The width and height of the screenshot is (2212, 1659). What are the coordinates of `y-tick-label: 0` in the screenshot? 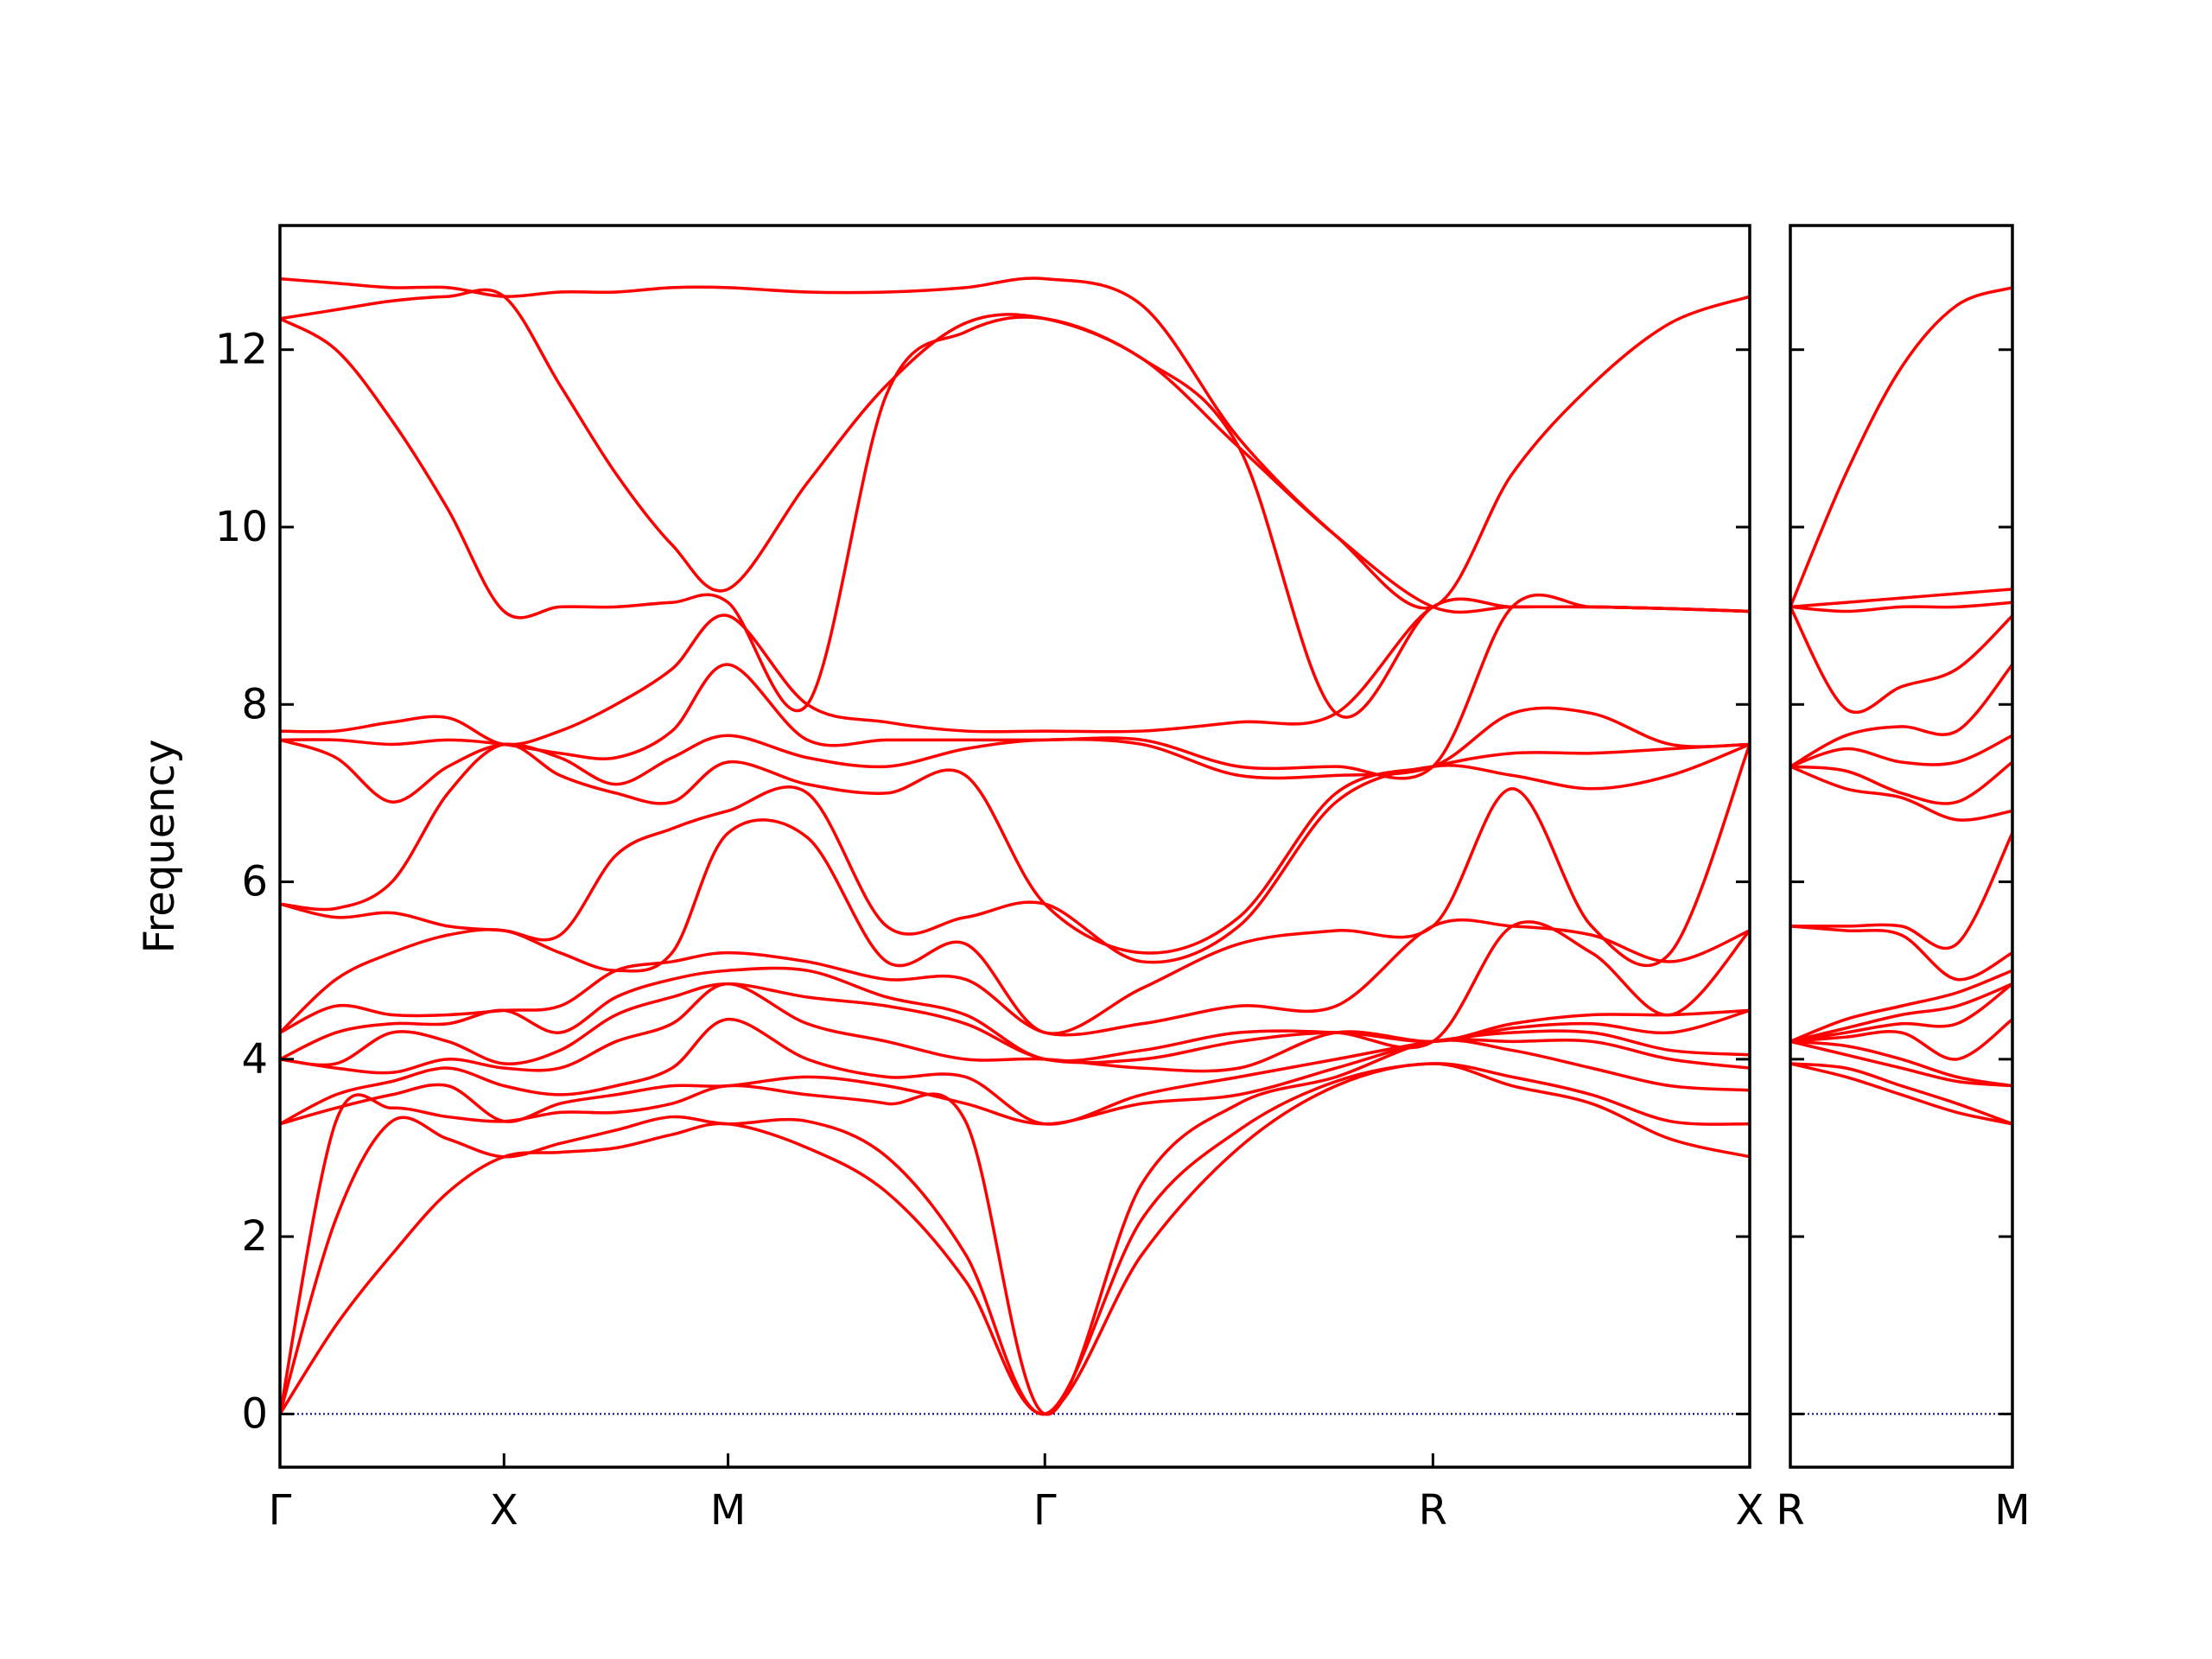 It's located at (254, 1413).